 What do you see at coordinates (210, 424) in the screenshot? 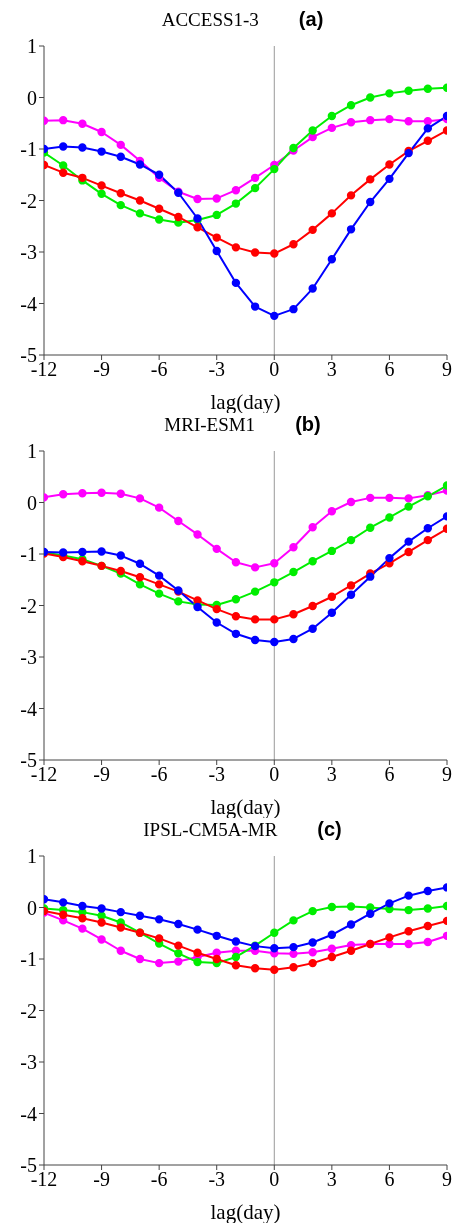
I see `chart-title: MRI-ESM1` at bounding box center [210, 424].